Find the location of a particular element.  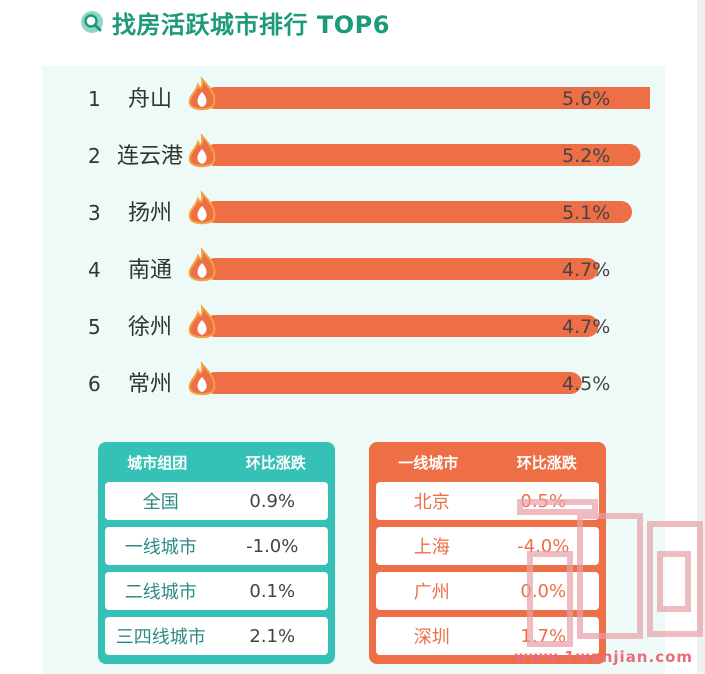

table-row: 一线城市 -1.0% is located at coordinates (216, 546).